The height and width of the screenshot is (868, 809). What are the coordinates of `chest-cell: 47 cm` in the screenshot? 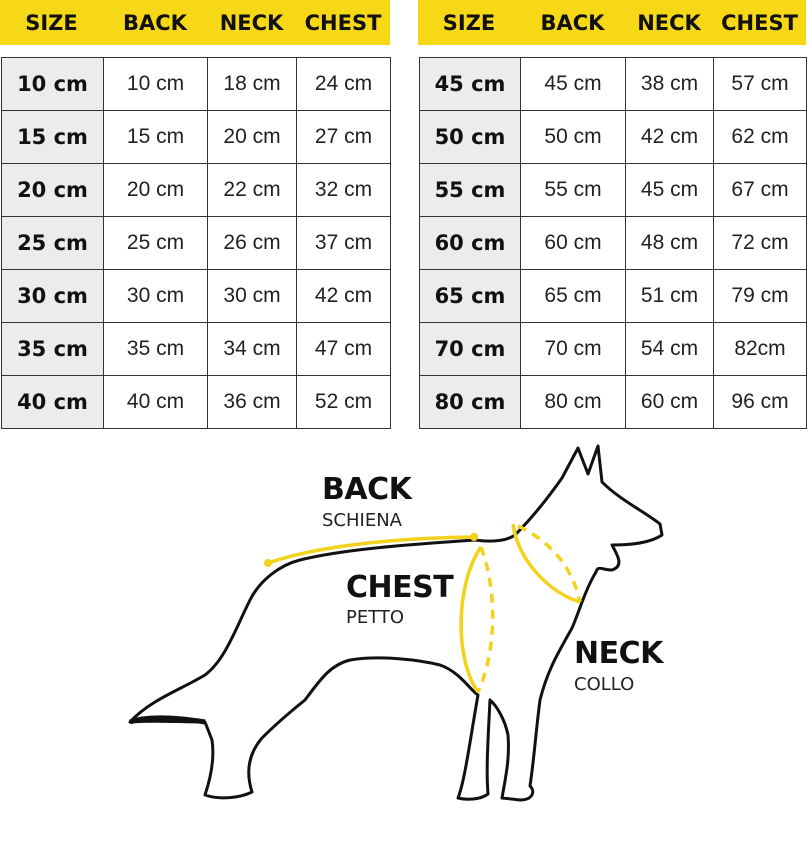 It's located at (343, 349).